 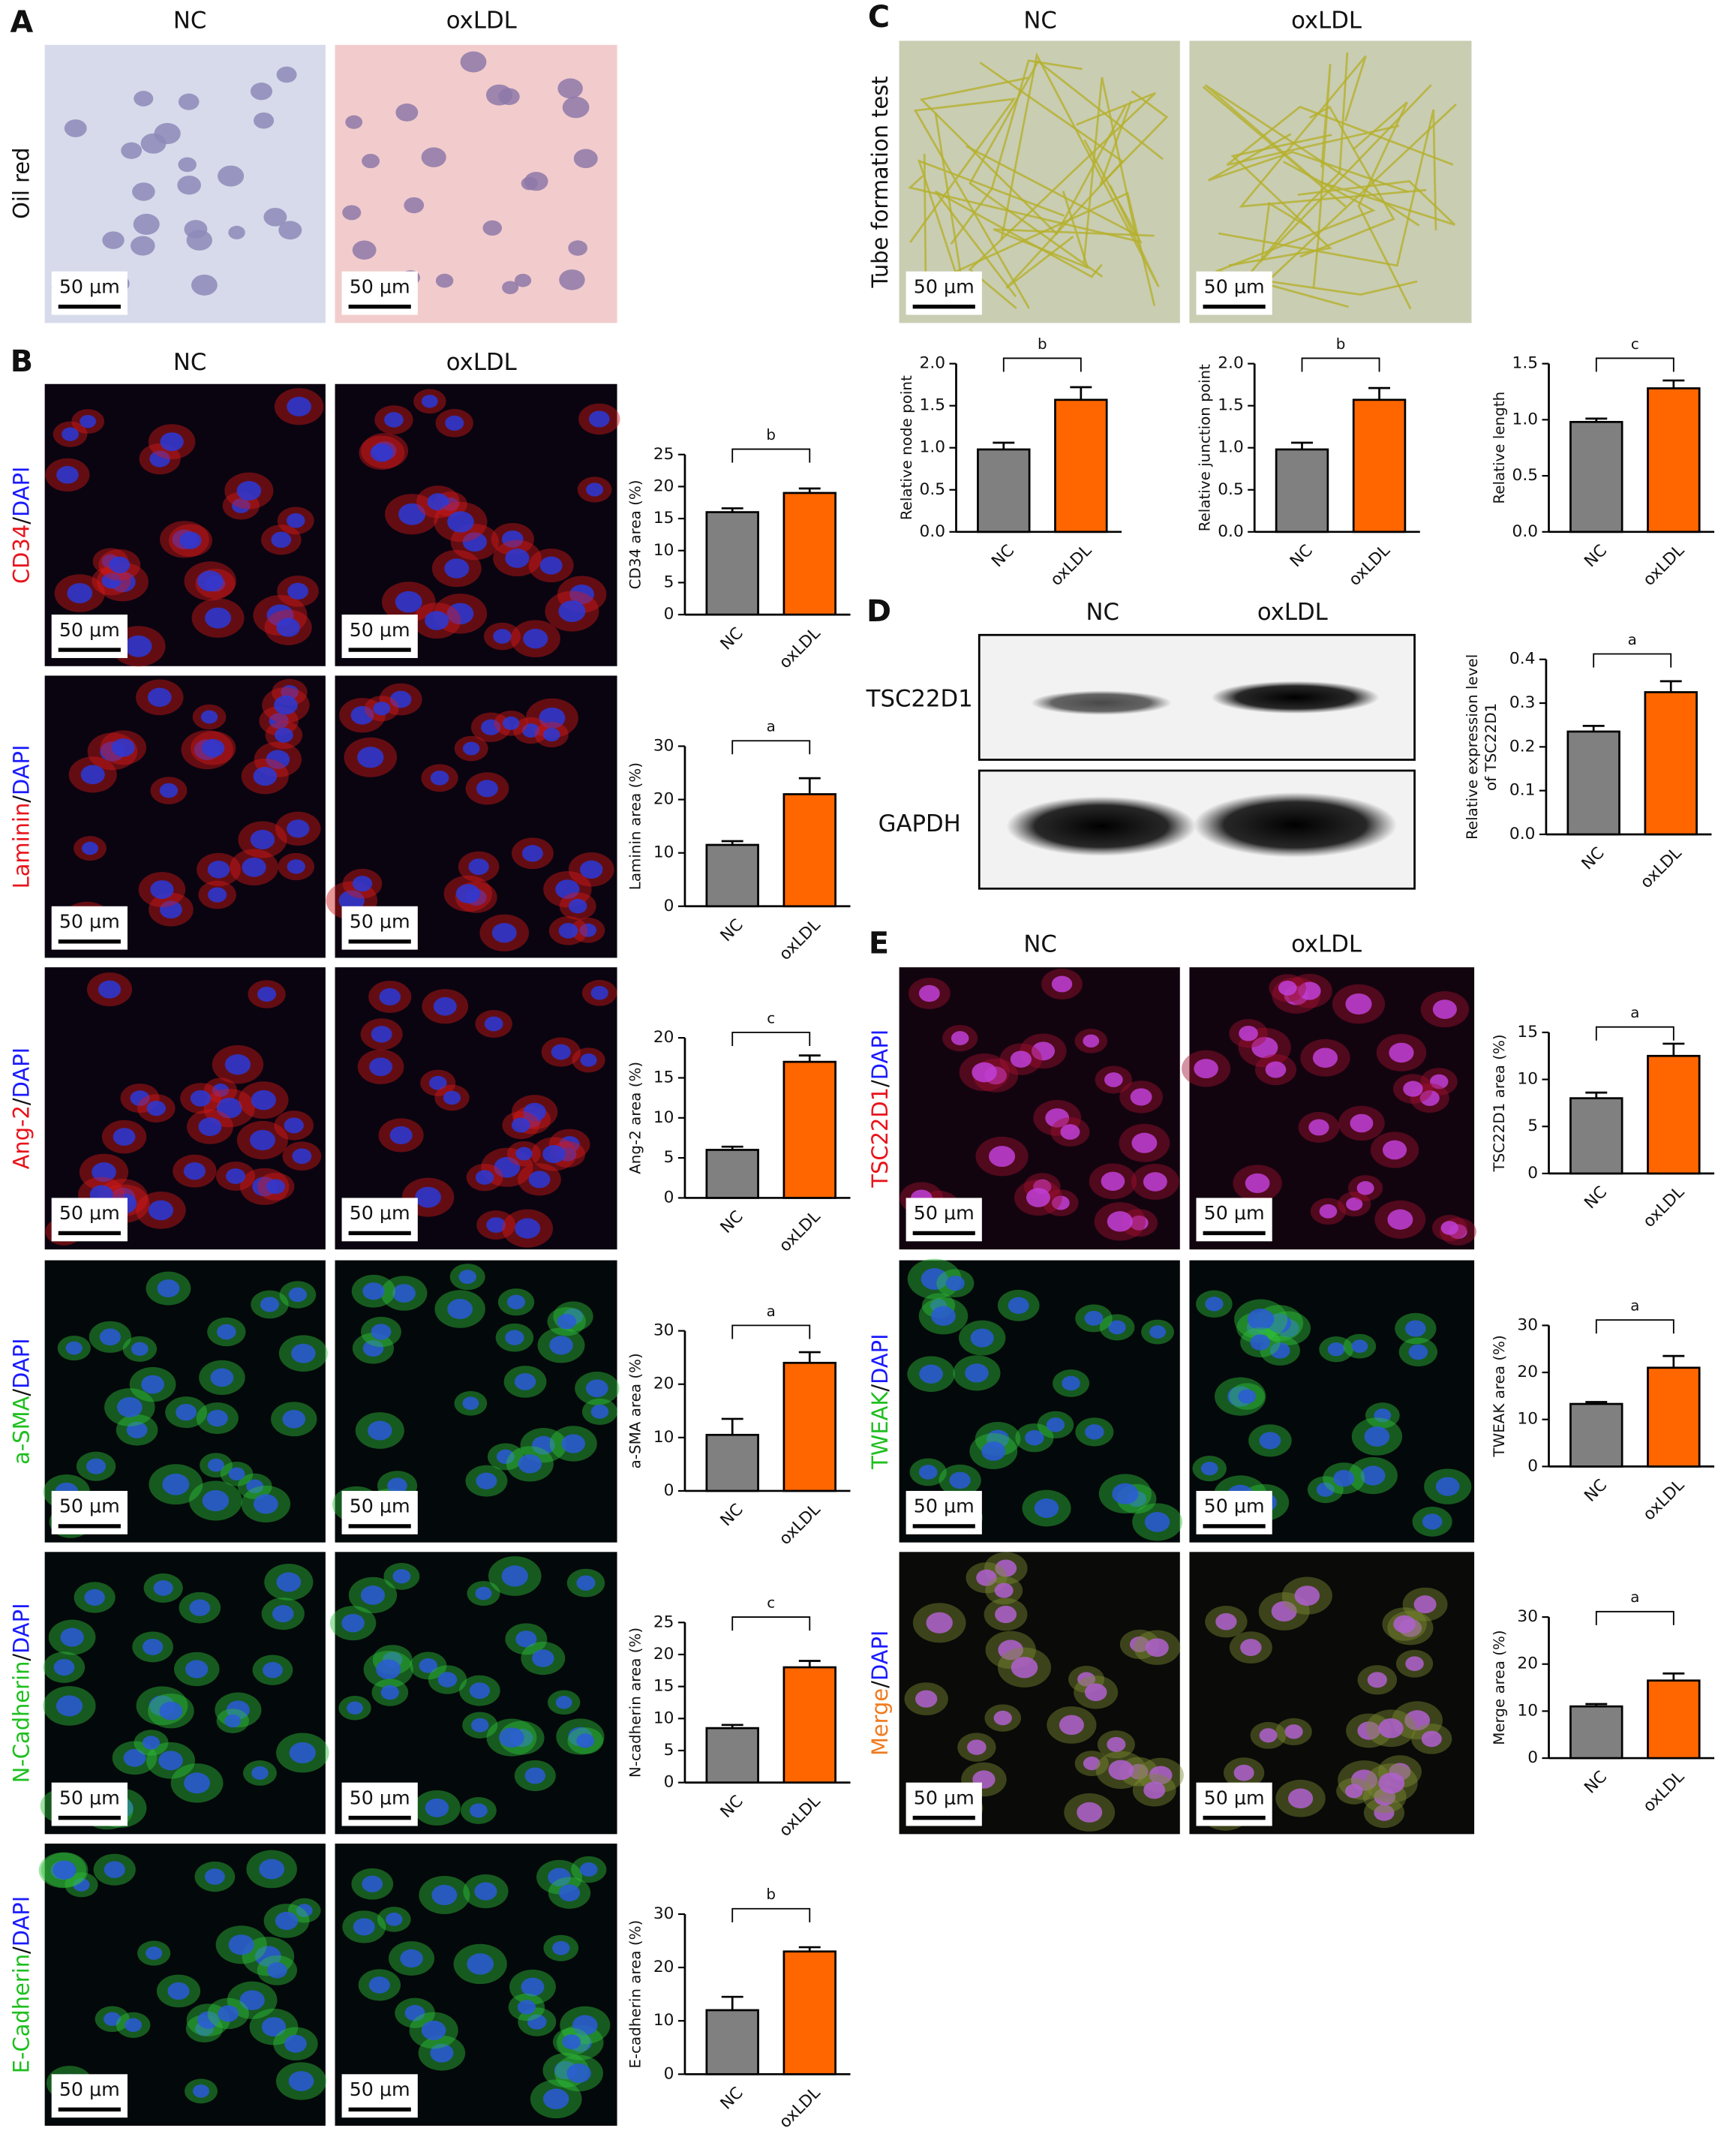 I want to click on y-axis-title: Laminin area (%), so click(x=635, y=826).